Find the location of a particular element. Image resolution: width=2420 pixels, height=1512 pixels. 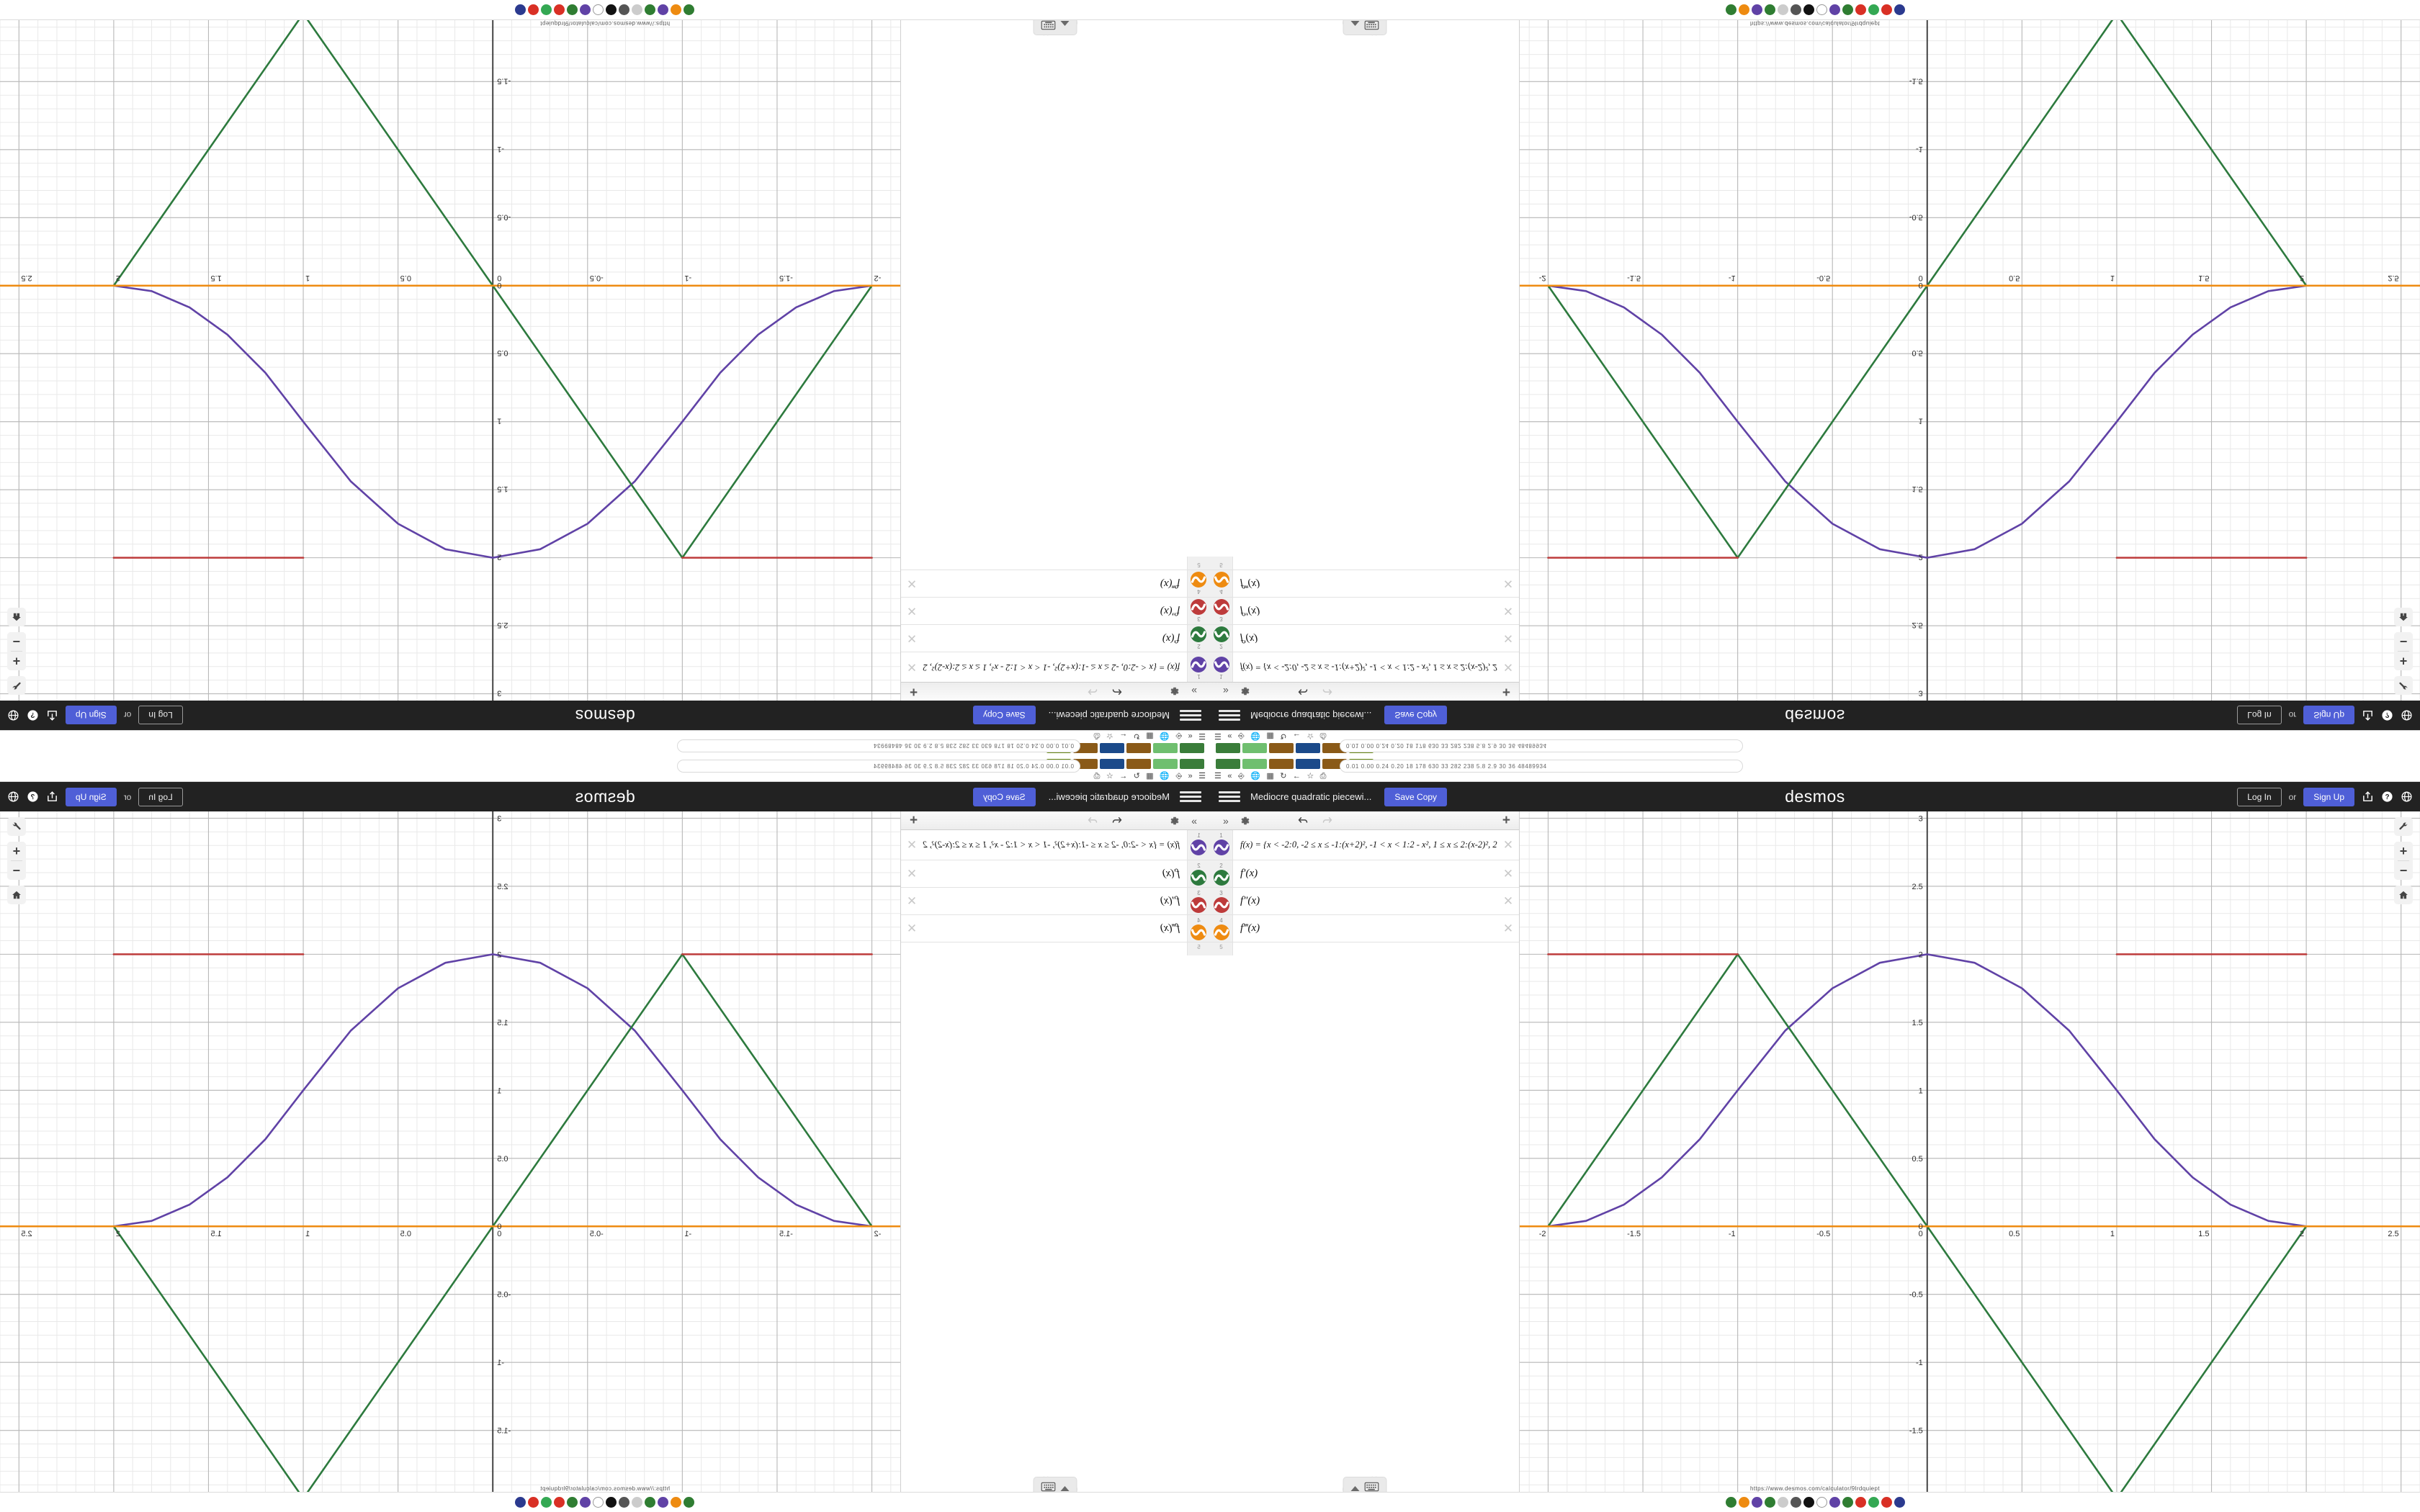

expression-row: 3 f″(x) ✕ is located at coordinates (1055, 610).